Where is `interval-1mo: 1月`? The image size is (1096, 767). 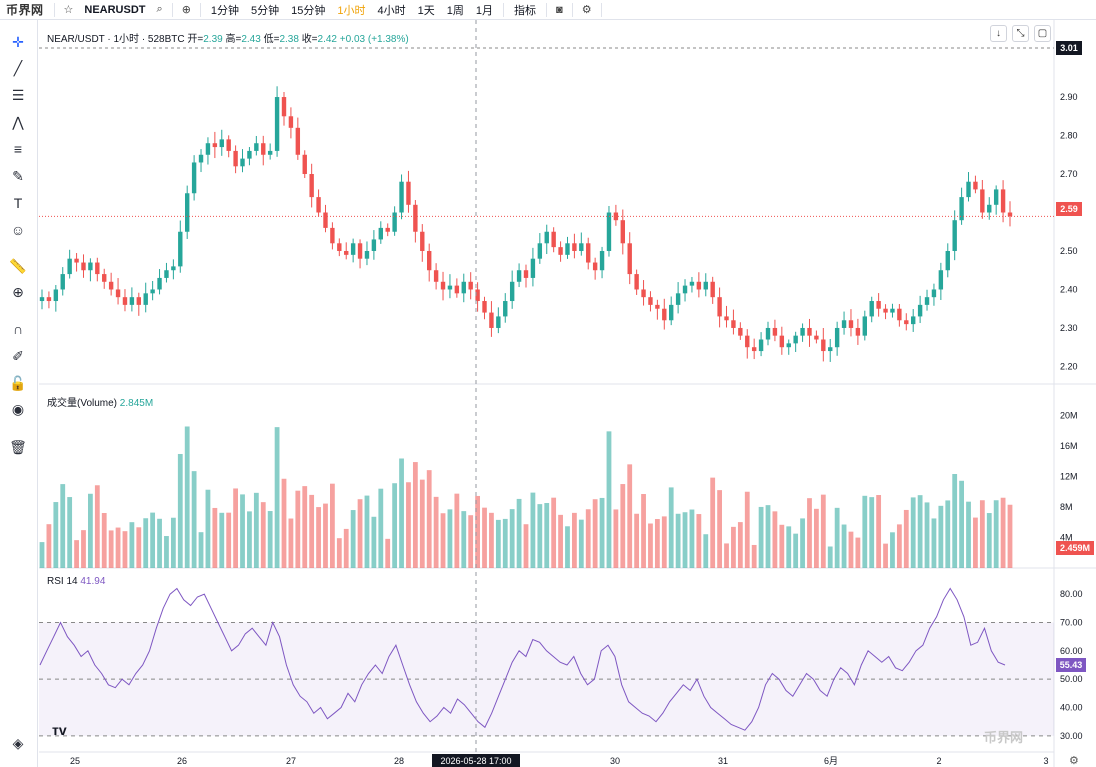 interval-1mo: 1月 is located at coordinates (484, 10).